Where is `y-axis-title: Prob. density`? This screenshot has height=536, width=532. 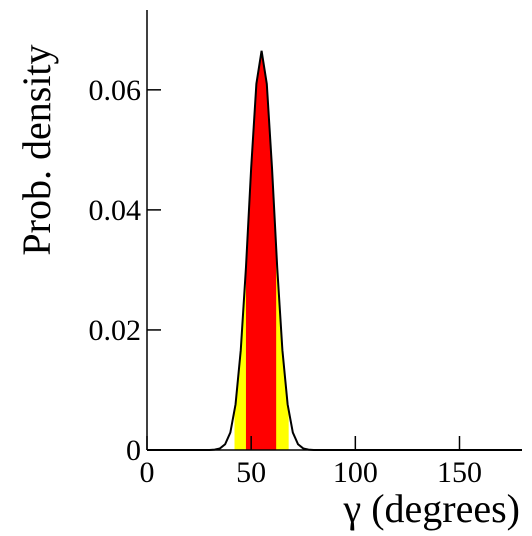 y-axis-title: Prob. density is located at coordinates (36, 149).